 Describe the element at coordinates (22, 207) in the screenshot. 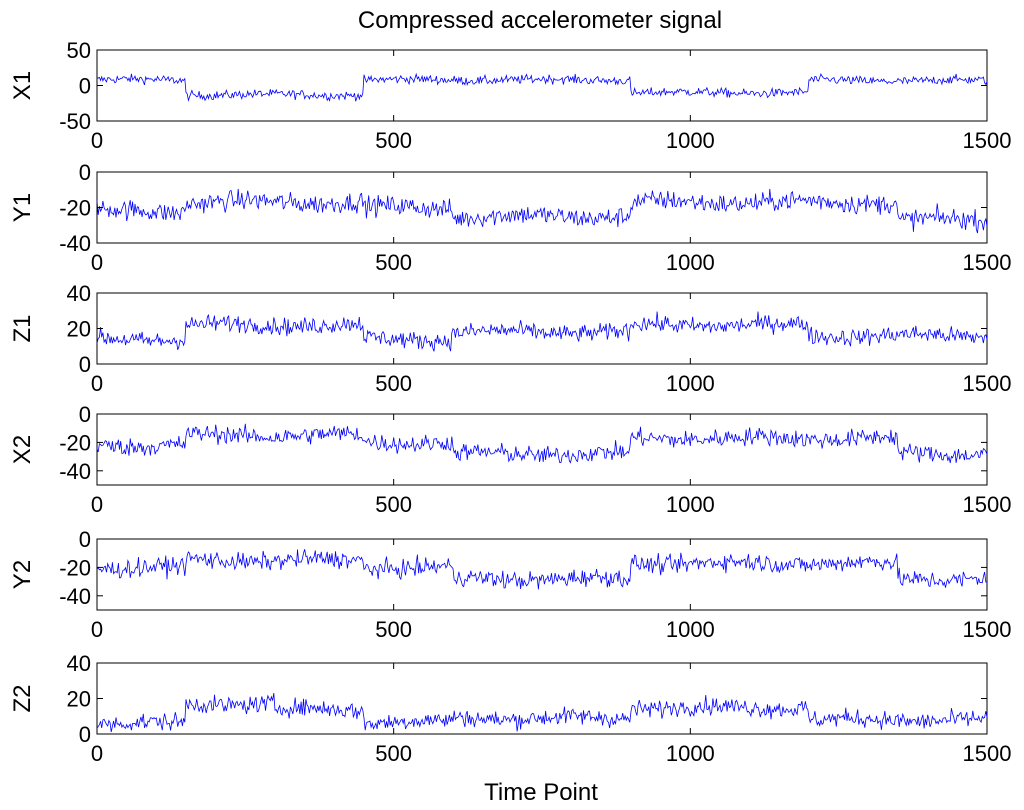

I see `y-axis-label: Y1` at that location.